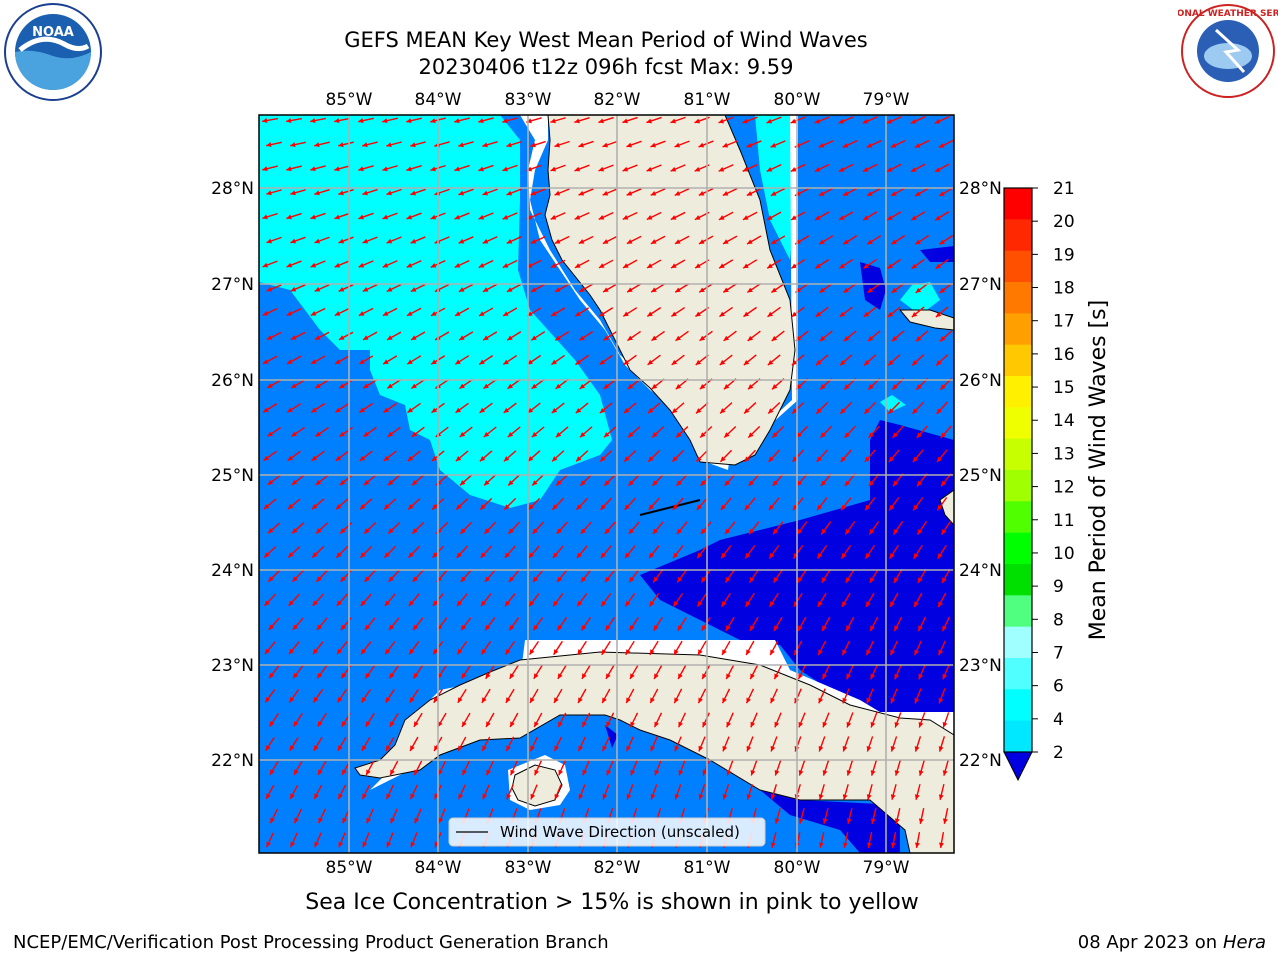 The height and width of the screenshot is (960, 1280). Describe the element at coordinates (980, 381) in the screenshot. I see `lat-label-right: 26°N` at that location.